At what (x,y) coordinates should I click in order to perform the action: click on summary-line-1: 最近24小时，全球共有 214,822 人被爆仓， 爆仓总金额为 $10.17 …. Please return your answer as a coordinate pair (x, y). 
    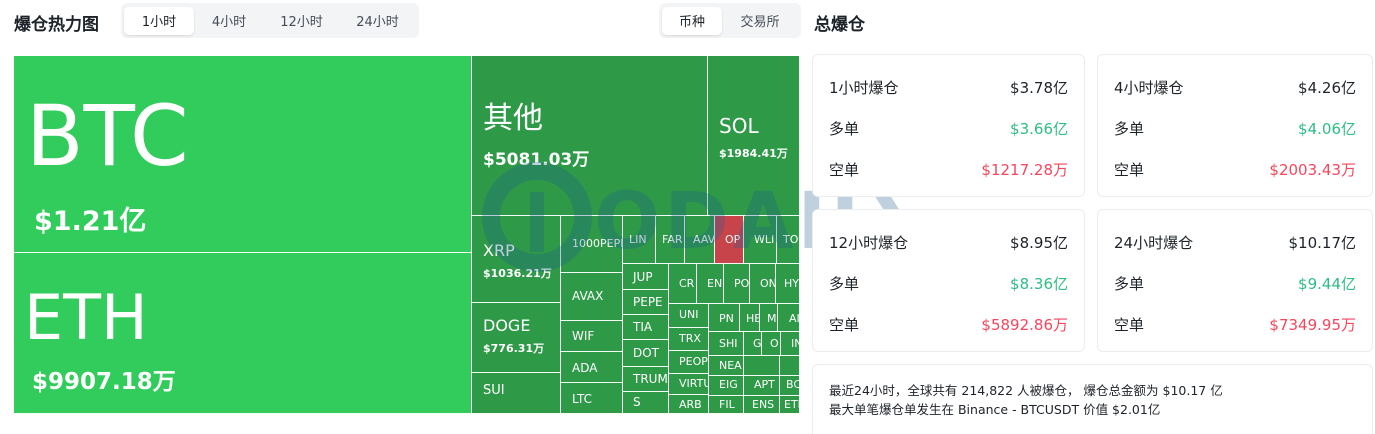
    Looking at the image, I should click on (1026, 390).